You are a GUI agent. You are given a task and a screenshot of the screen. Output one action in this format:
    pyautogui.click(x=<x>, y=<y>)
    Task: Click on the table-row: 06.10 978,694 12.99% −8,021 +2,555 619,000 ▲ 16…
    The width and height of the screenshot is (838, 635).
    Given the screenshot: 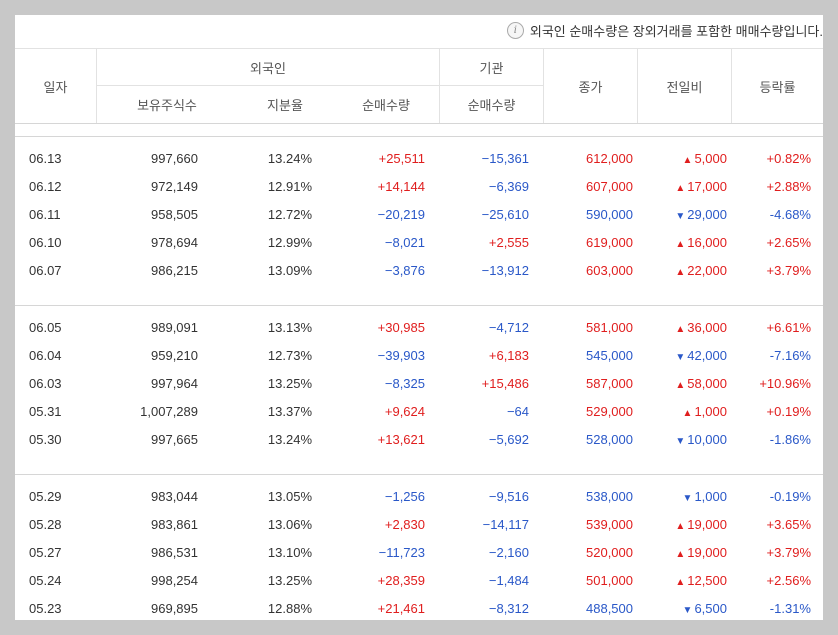 What is the action you would take?
    pyautogui.click(x=419, y=243)
    